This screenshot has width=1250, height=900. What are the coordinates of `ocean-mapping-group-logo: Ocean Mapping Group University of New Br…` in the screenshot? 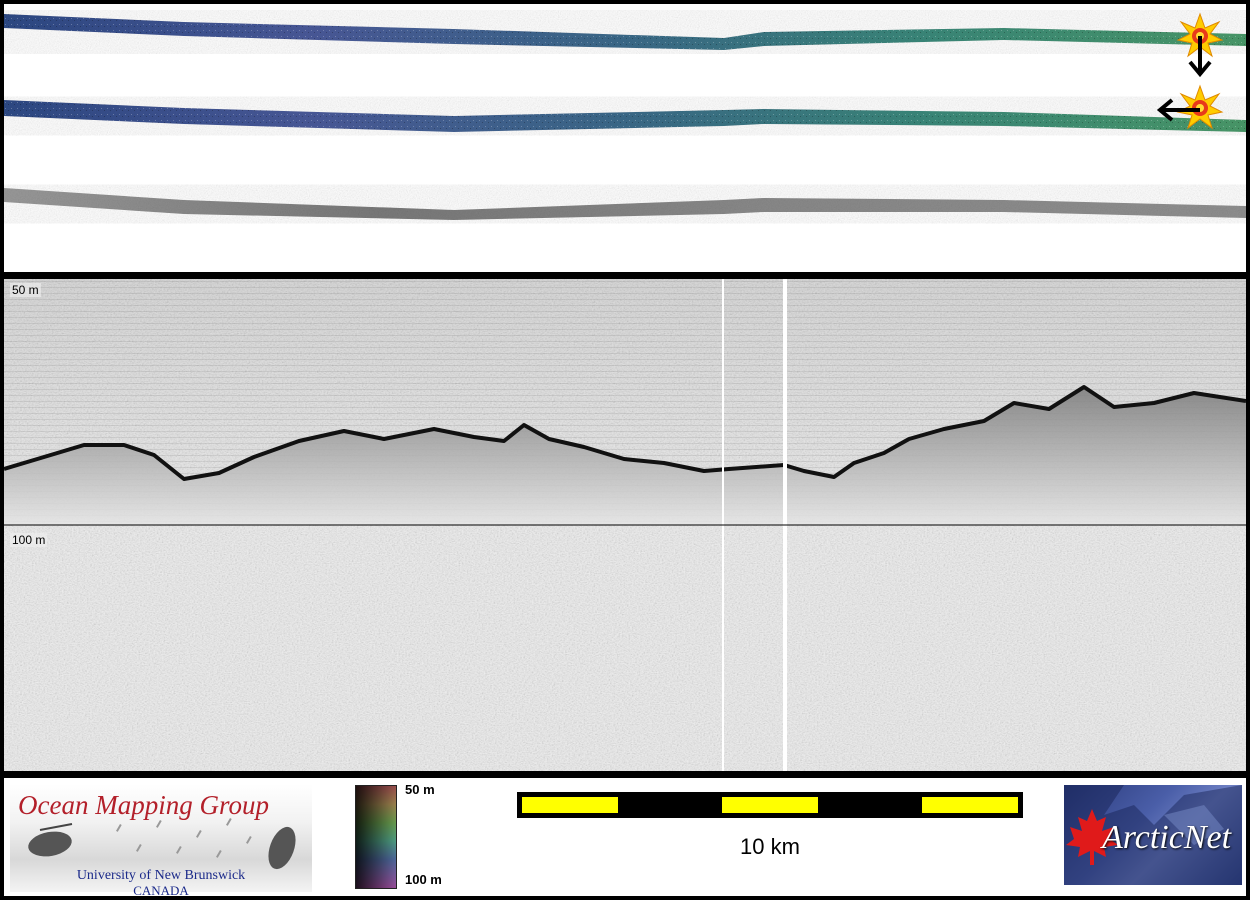 It's located at (161, 840).